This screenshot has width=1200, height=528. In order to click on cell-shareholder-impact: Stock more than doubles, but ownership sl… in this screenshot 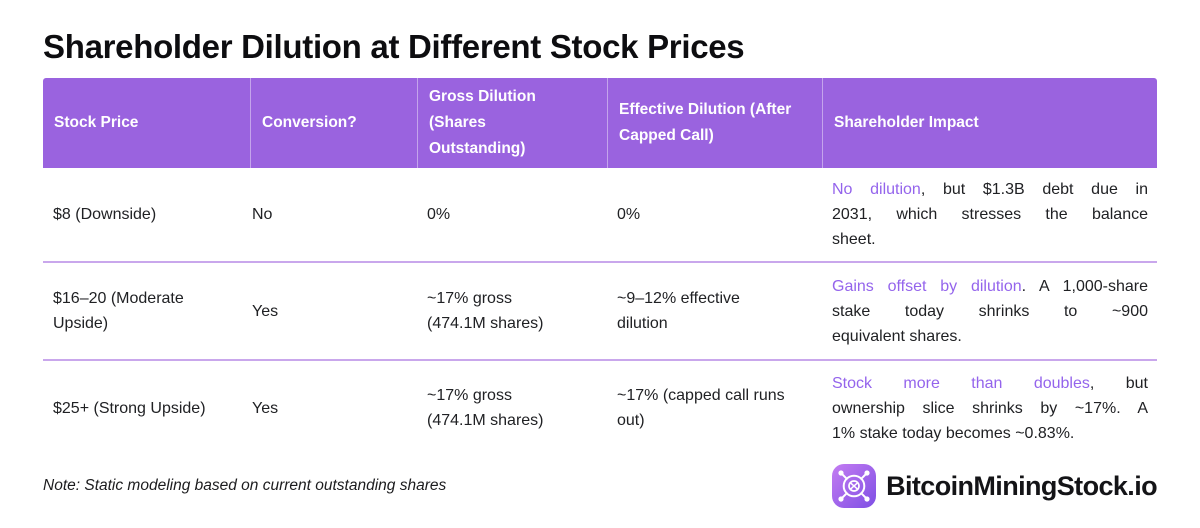, I will do `click(989, 408)`.